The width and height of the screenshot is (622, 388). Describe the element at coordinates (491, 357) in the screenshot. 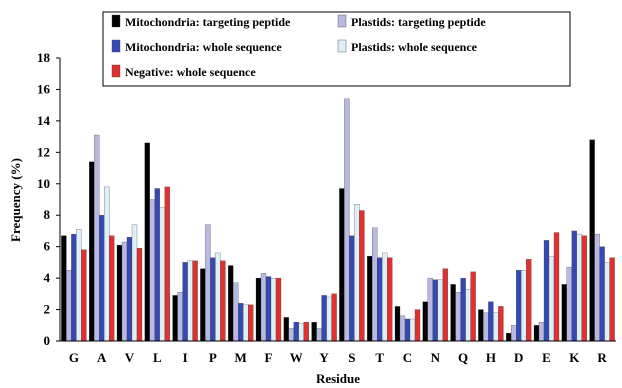

I see `x-tick-label: H` at that location.